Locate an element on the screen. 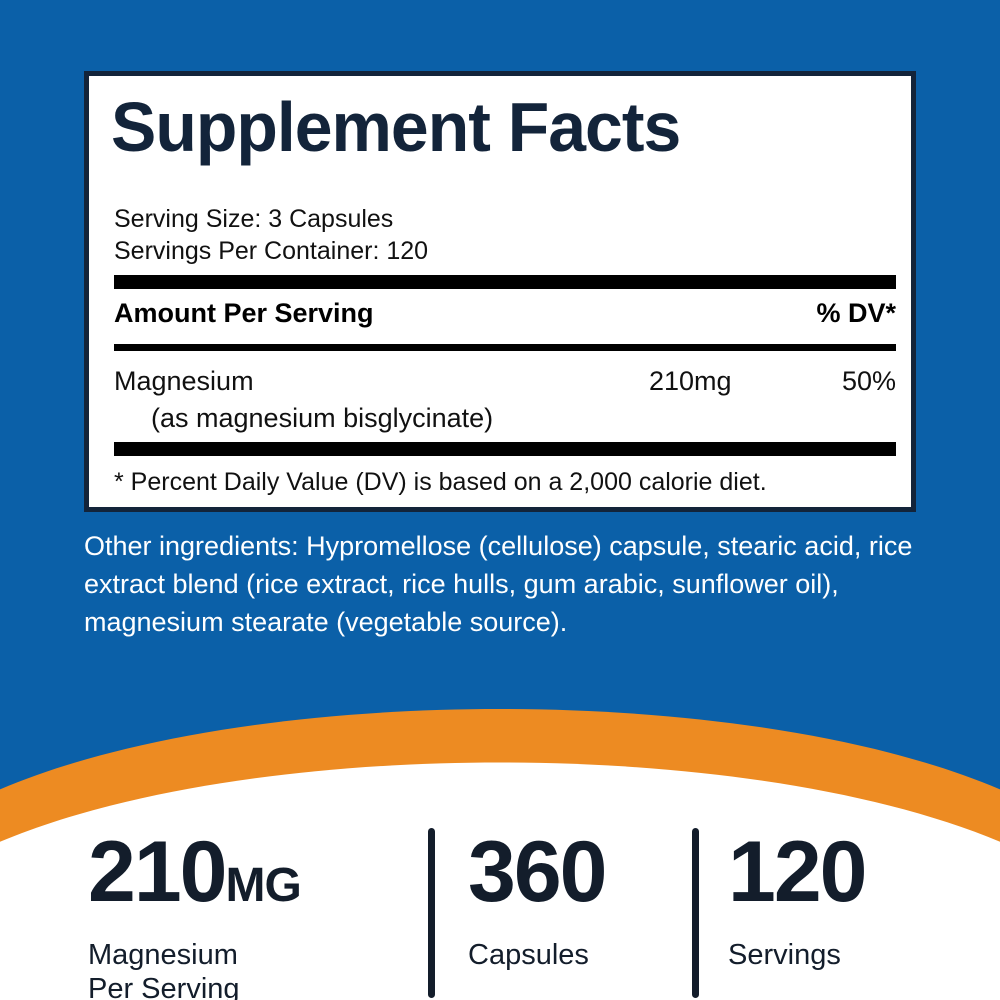  servings-per-container-line: Servings Per Container: 120 is located at coordinates (271, 251).